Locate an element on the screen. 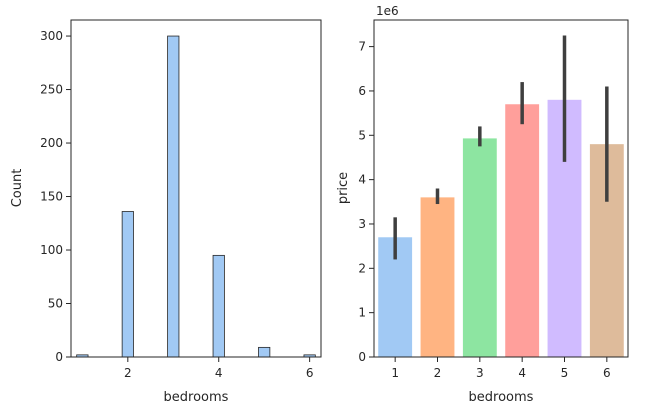 This screenshot has height=418, width=663. price-y-tick-label: 4 is located at coordinates (362, 180).